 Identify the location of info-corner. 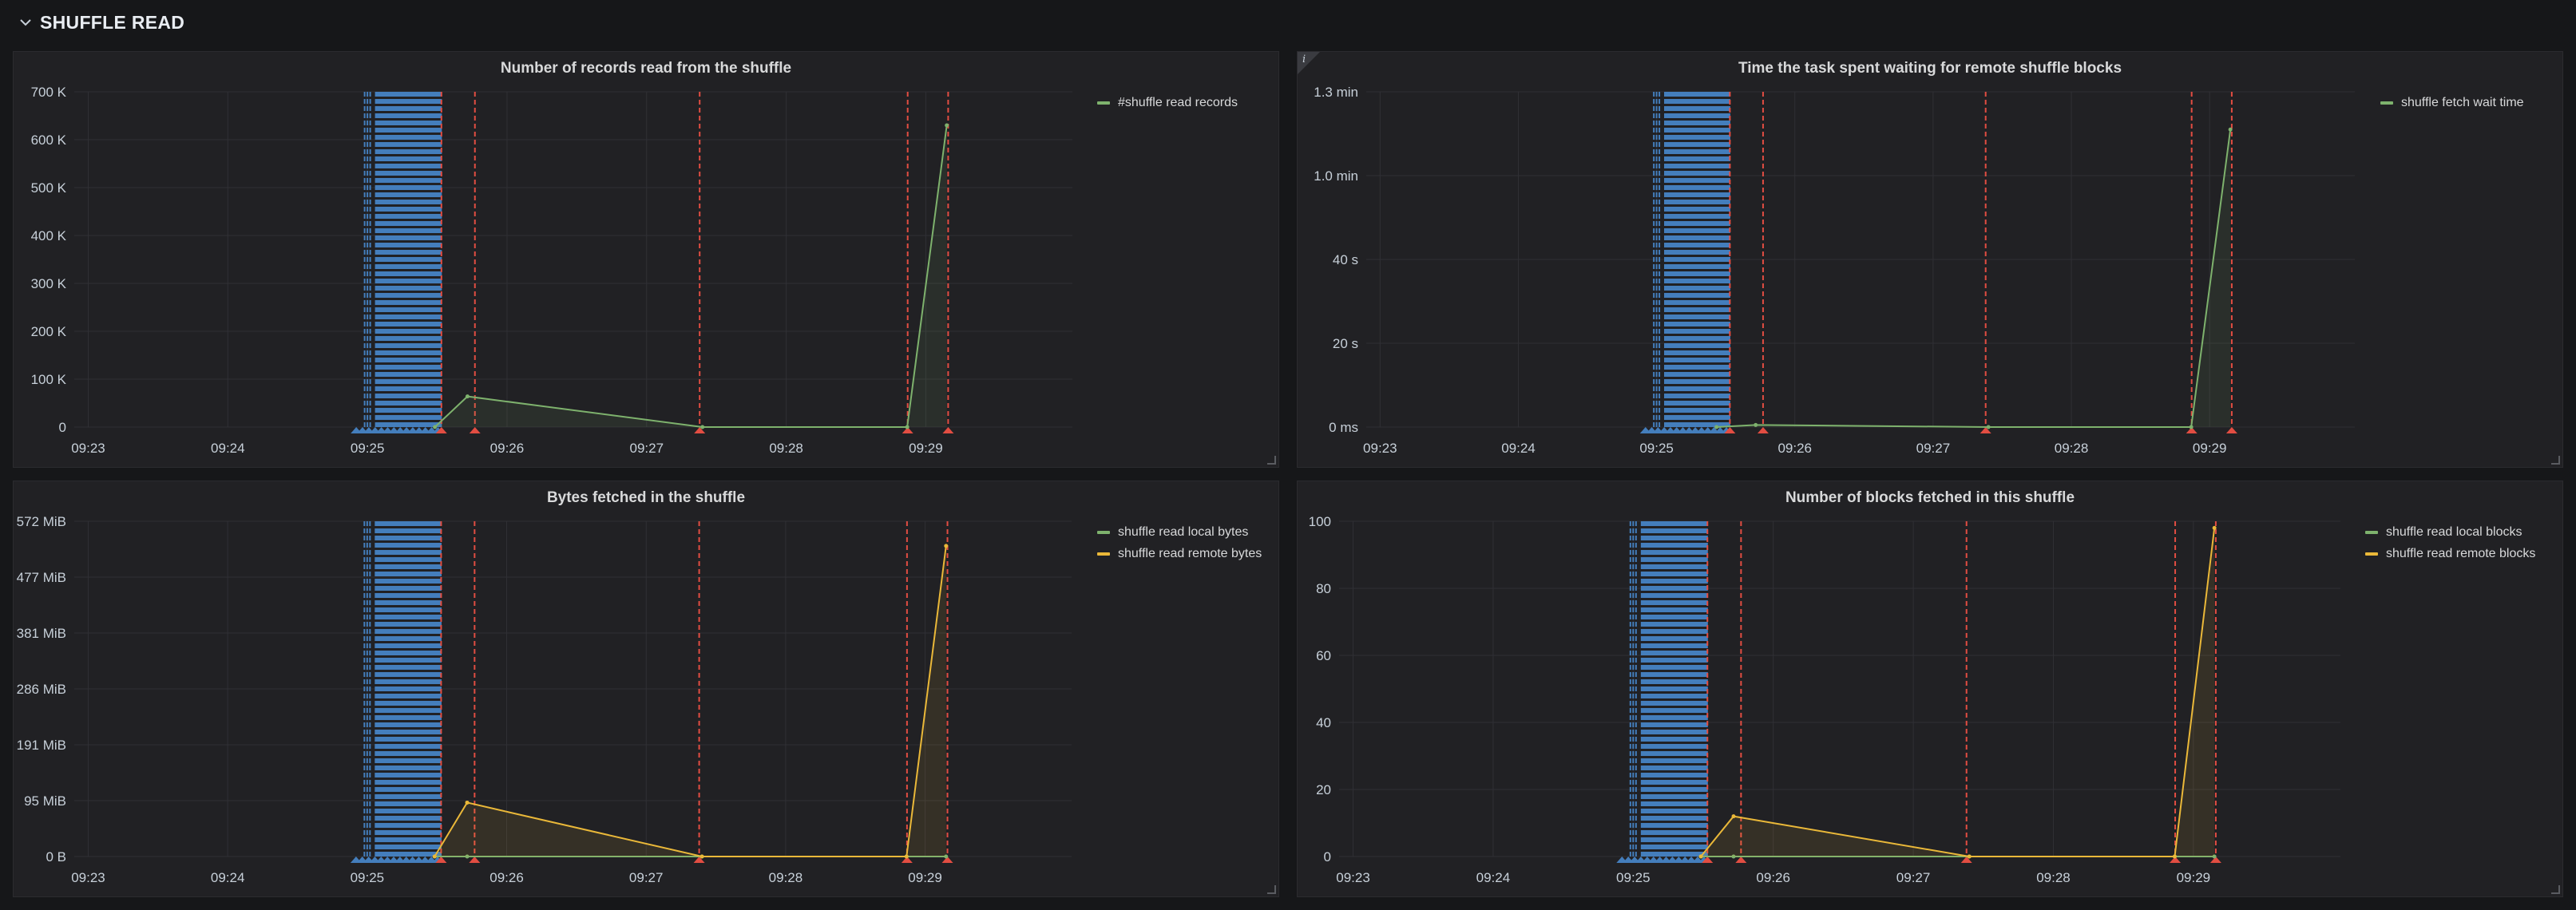
(1309, 63).